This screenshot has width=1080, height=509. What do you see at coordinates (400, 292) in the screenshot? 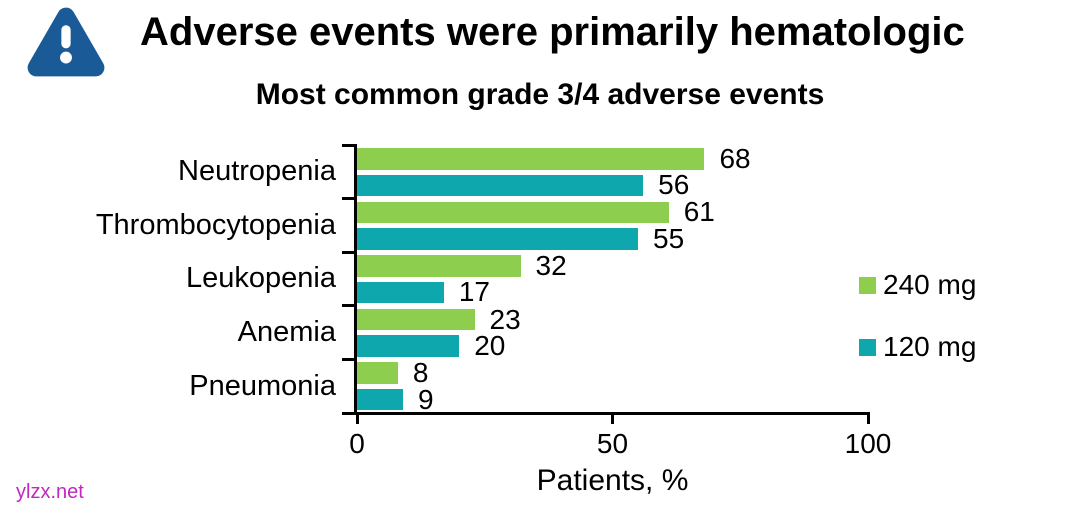
I see `bar-120mg-leukopenia` at bounding box center [400, 292].